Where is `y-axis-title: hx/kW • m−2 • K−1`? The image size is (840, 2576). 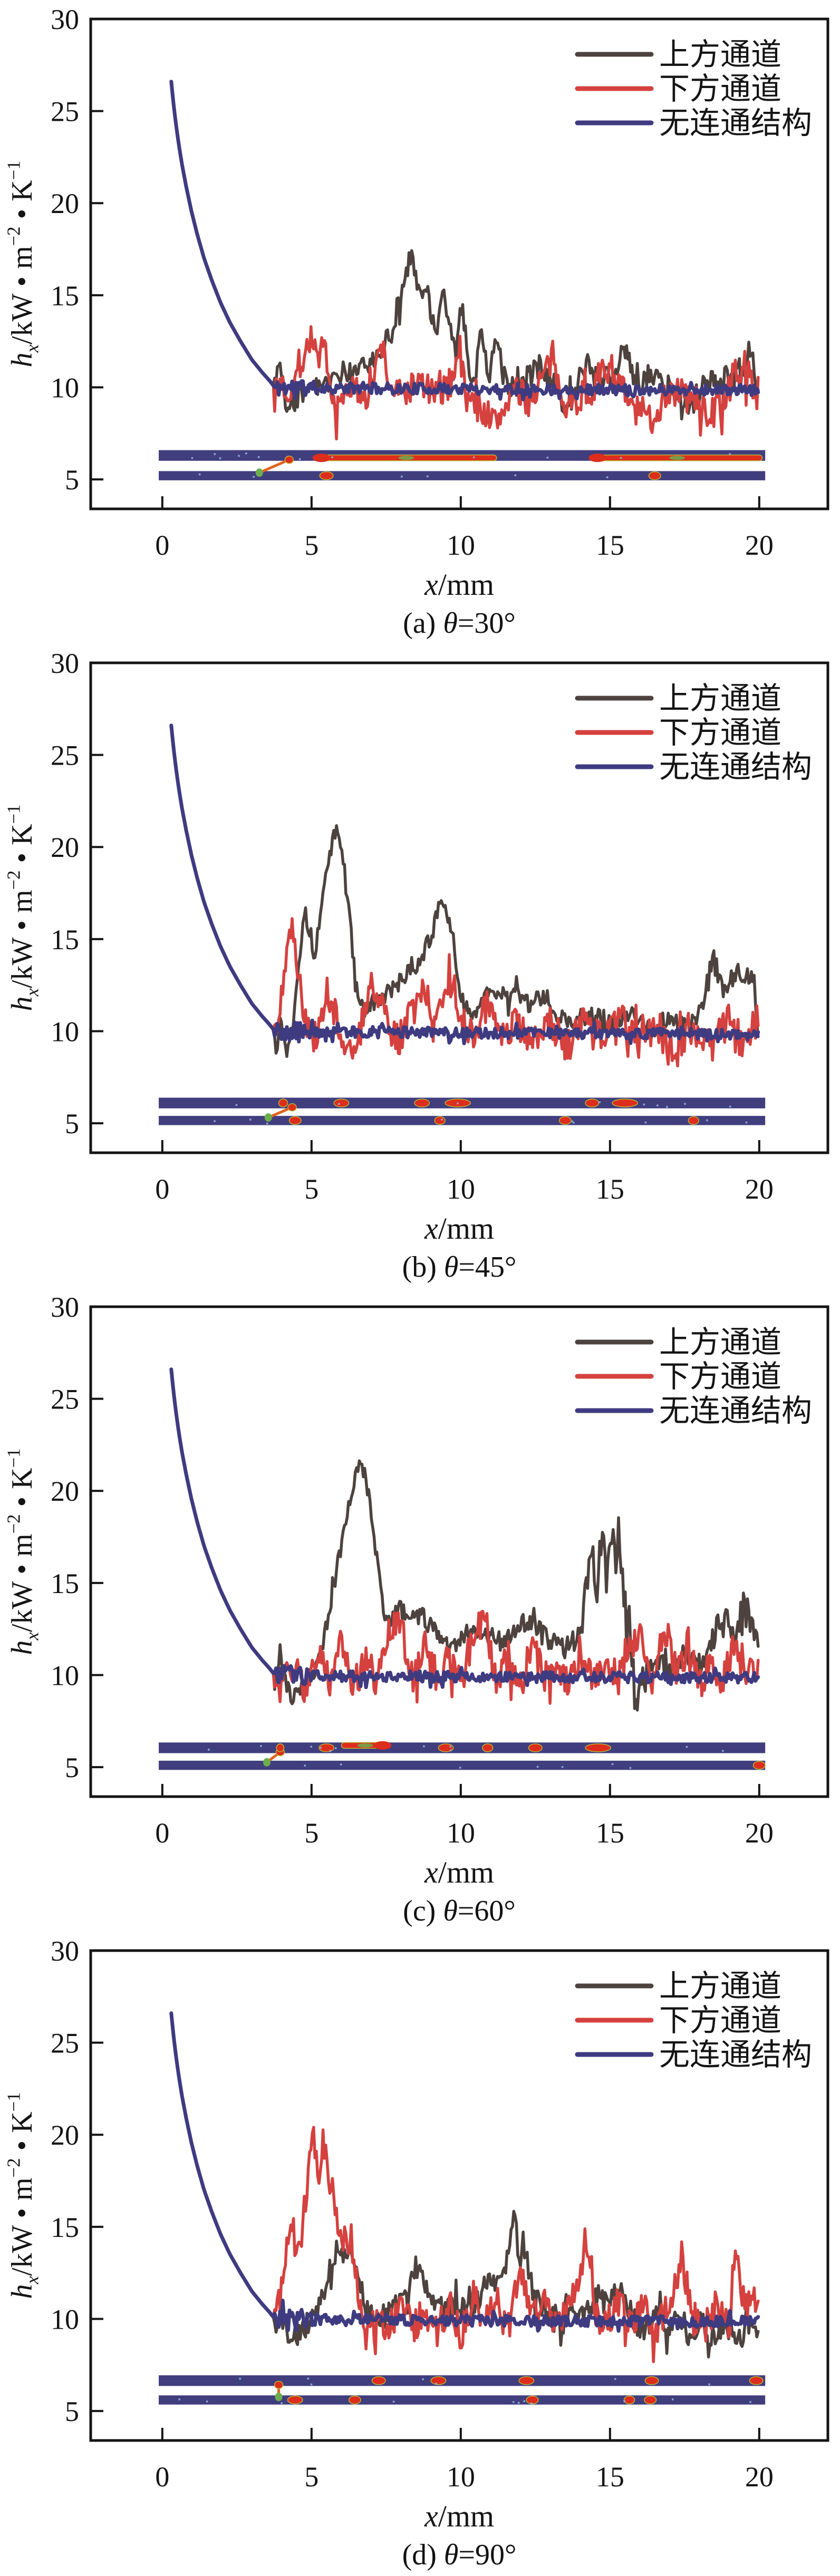 y-axis-title: hx/kW • m−2 • K−1 is located at coordinates (23, 264).